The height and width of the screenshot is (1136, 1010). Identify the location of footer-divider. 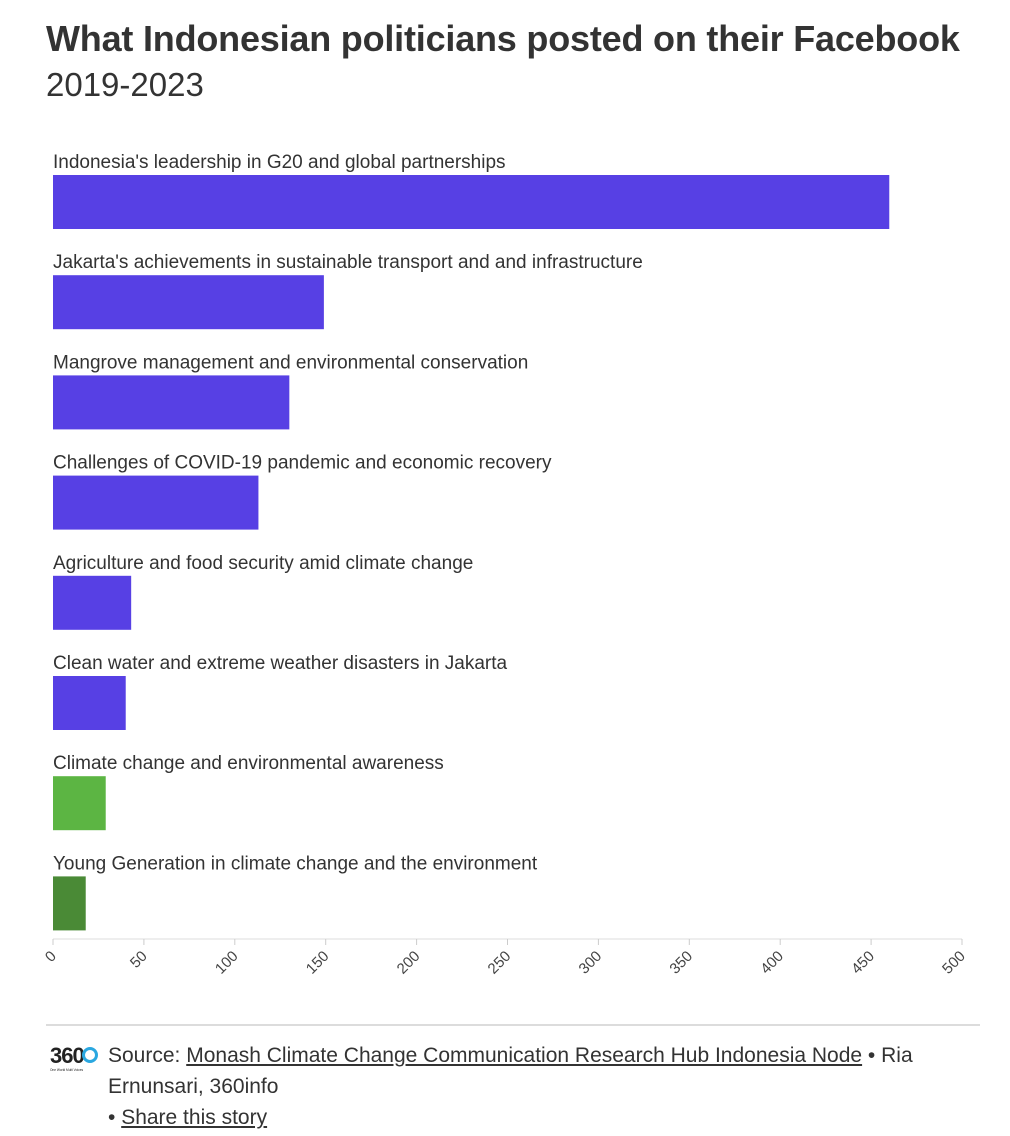
(513, 1025).